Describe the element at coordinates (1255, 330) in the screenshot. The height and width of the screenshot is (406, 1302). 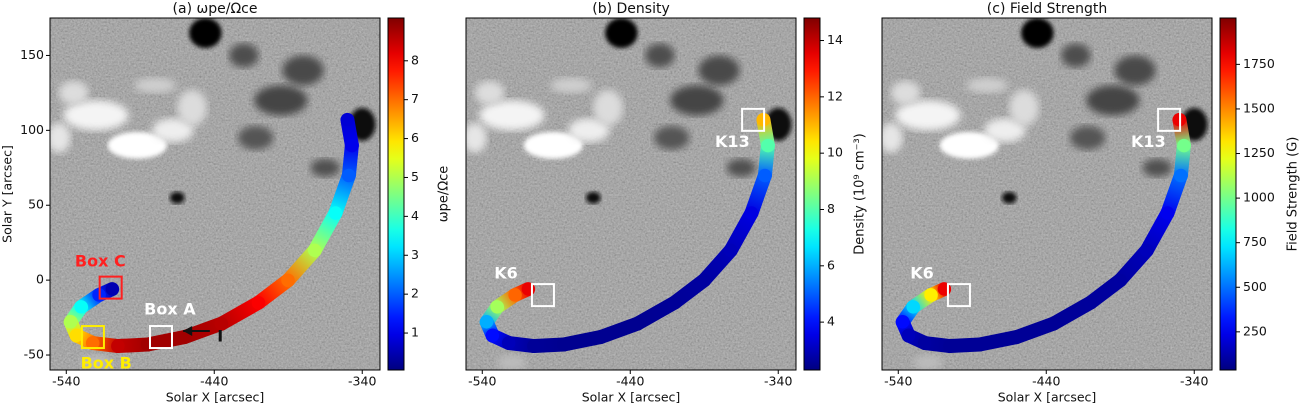
I see `colorbar-tick-label: 250` at that location.